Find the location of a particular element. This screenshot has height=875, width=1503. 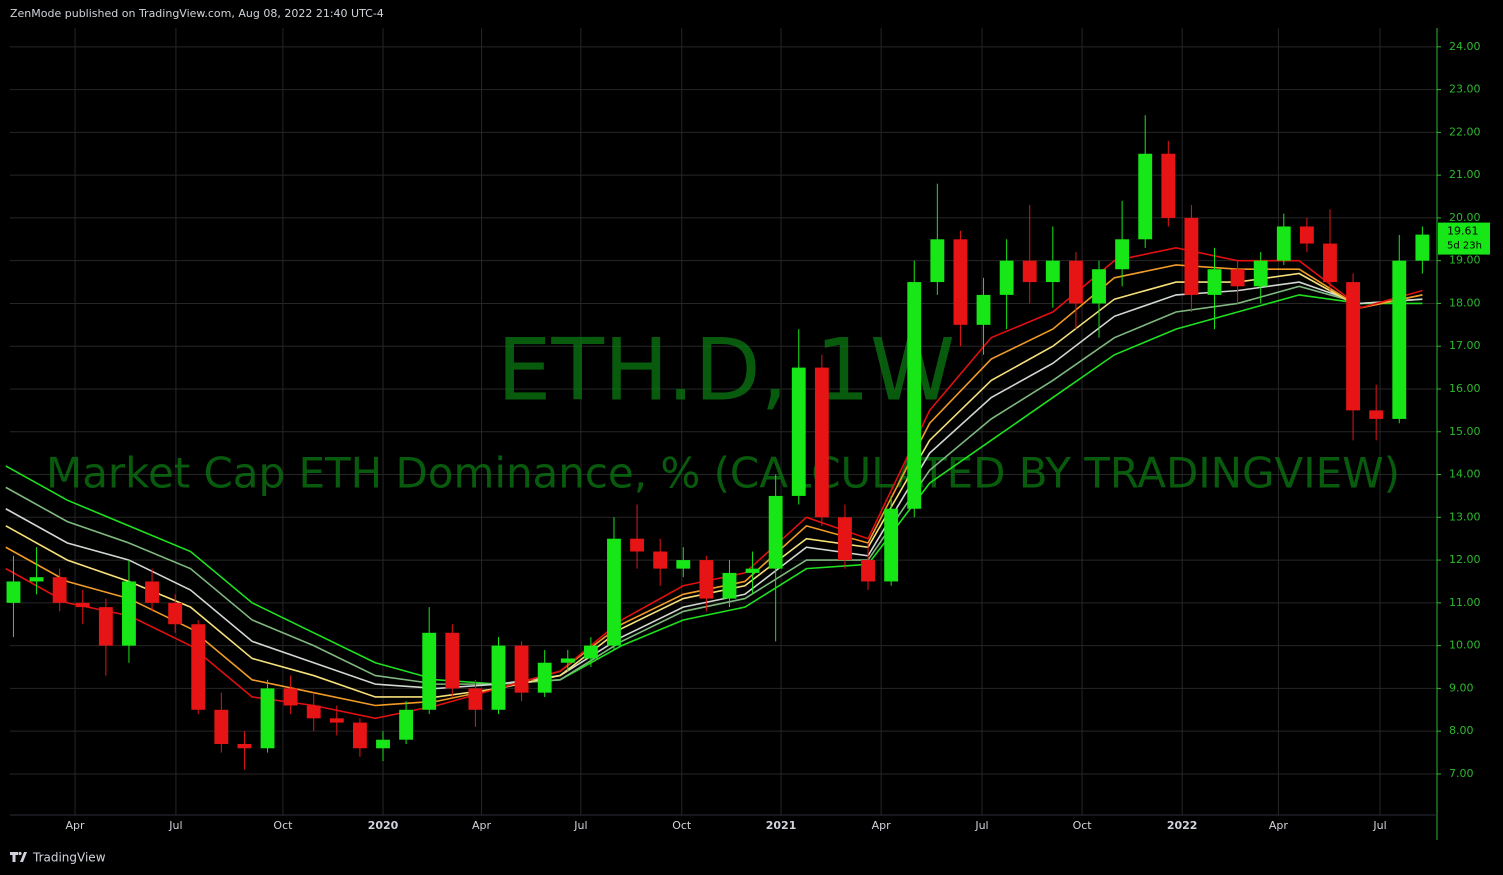

y-tick-label: 12.00 is located at coordinates (1465, 559).